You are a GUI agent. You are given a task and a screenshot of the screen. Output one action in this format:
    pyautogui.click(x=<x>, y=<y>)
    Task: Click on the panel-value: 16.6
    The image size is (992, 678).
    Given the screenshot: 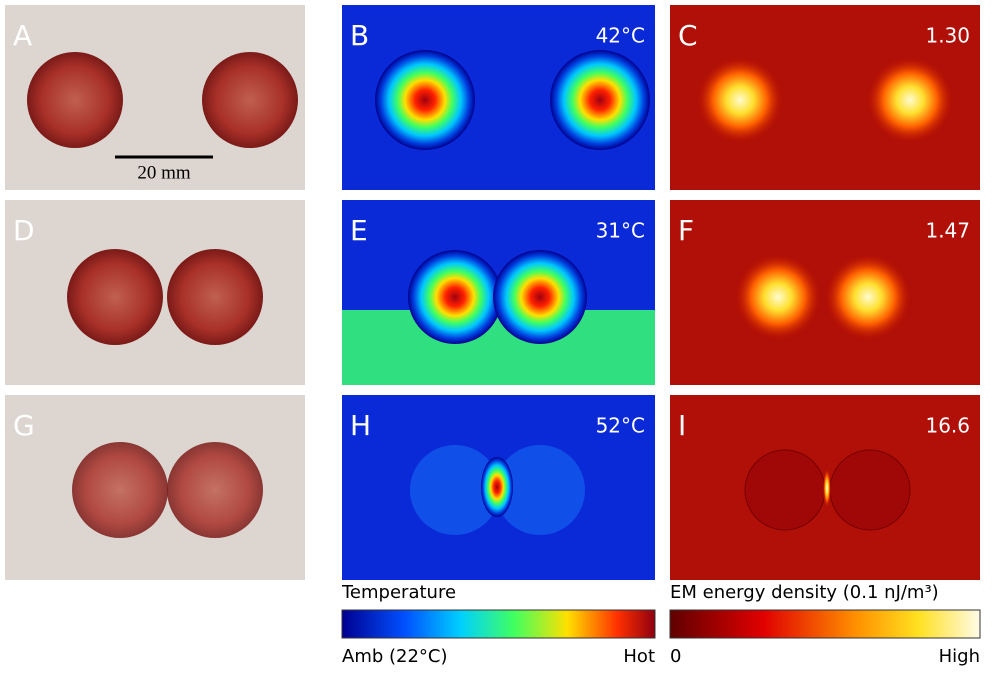 What is the action you would take?
    pyautogui.click(x=947, y=426)
    